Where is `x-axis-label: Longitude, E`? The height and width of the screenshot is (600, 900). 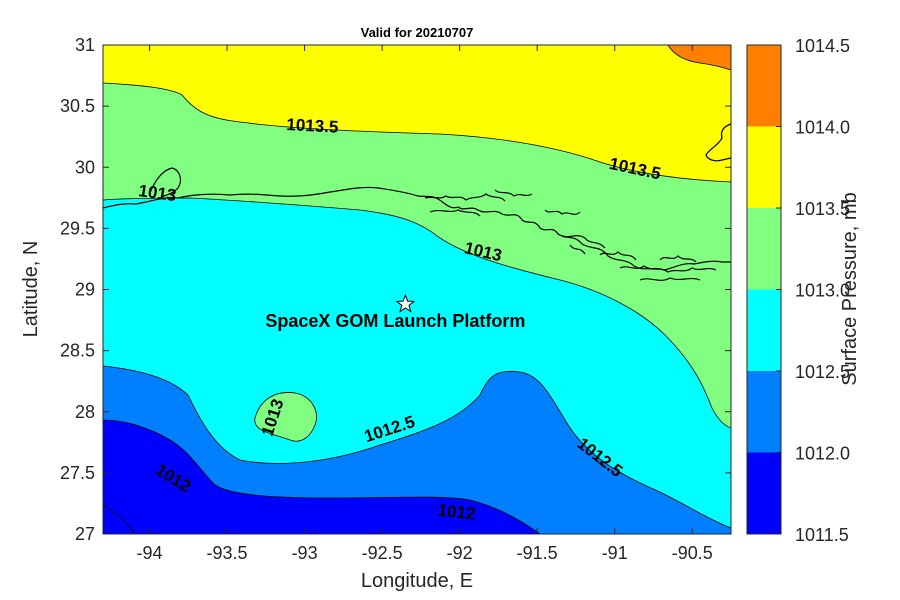 x-axis-label: Longitude, E is located at coordinates (417, 581).